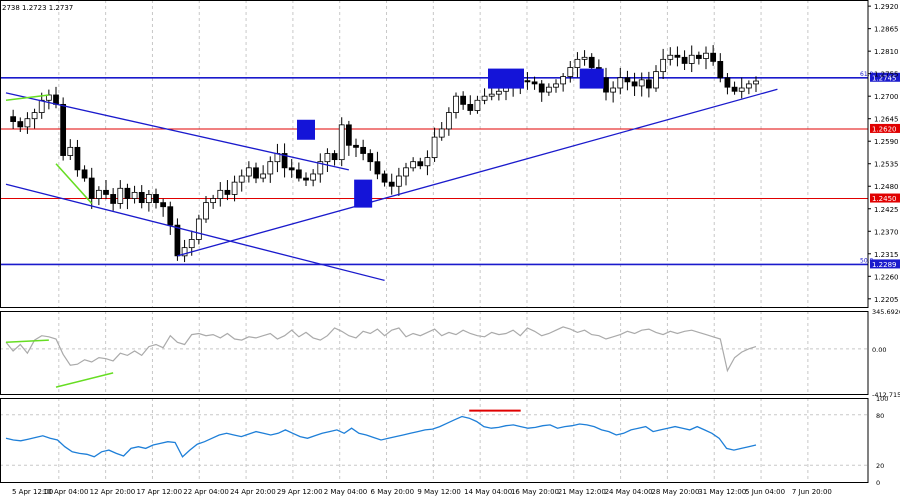 The image size is (900, 504). What do you see at coordinates (300, 492) in the screenshot?
I see `x-tick-label: 29 Apr 12:00` at bounding box center [300, 492].